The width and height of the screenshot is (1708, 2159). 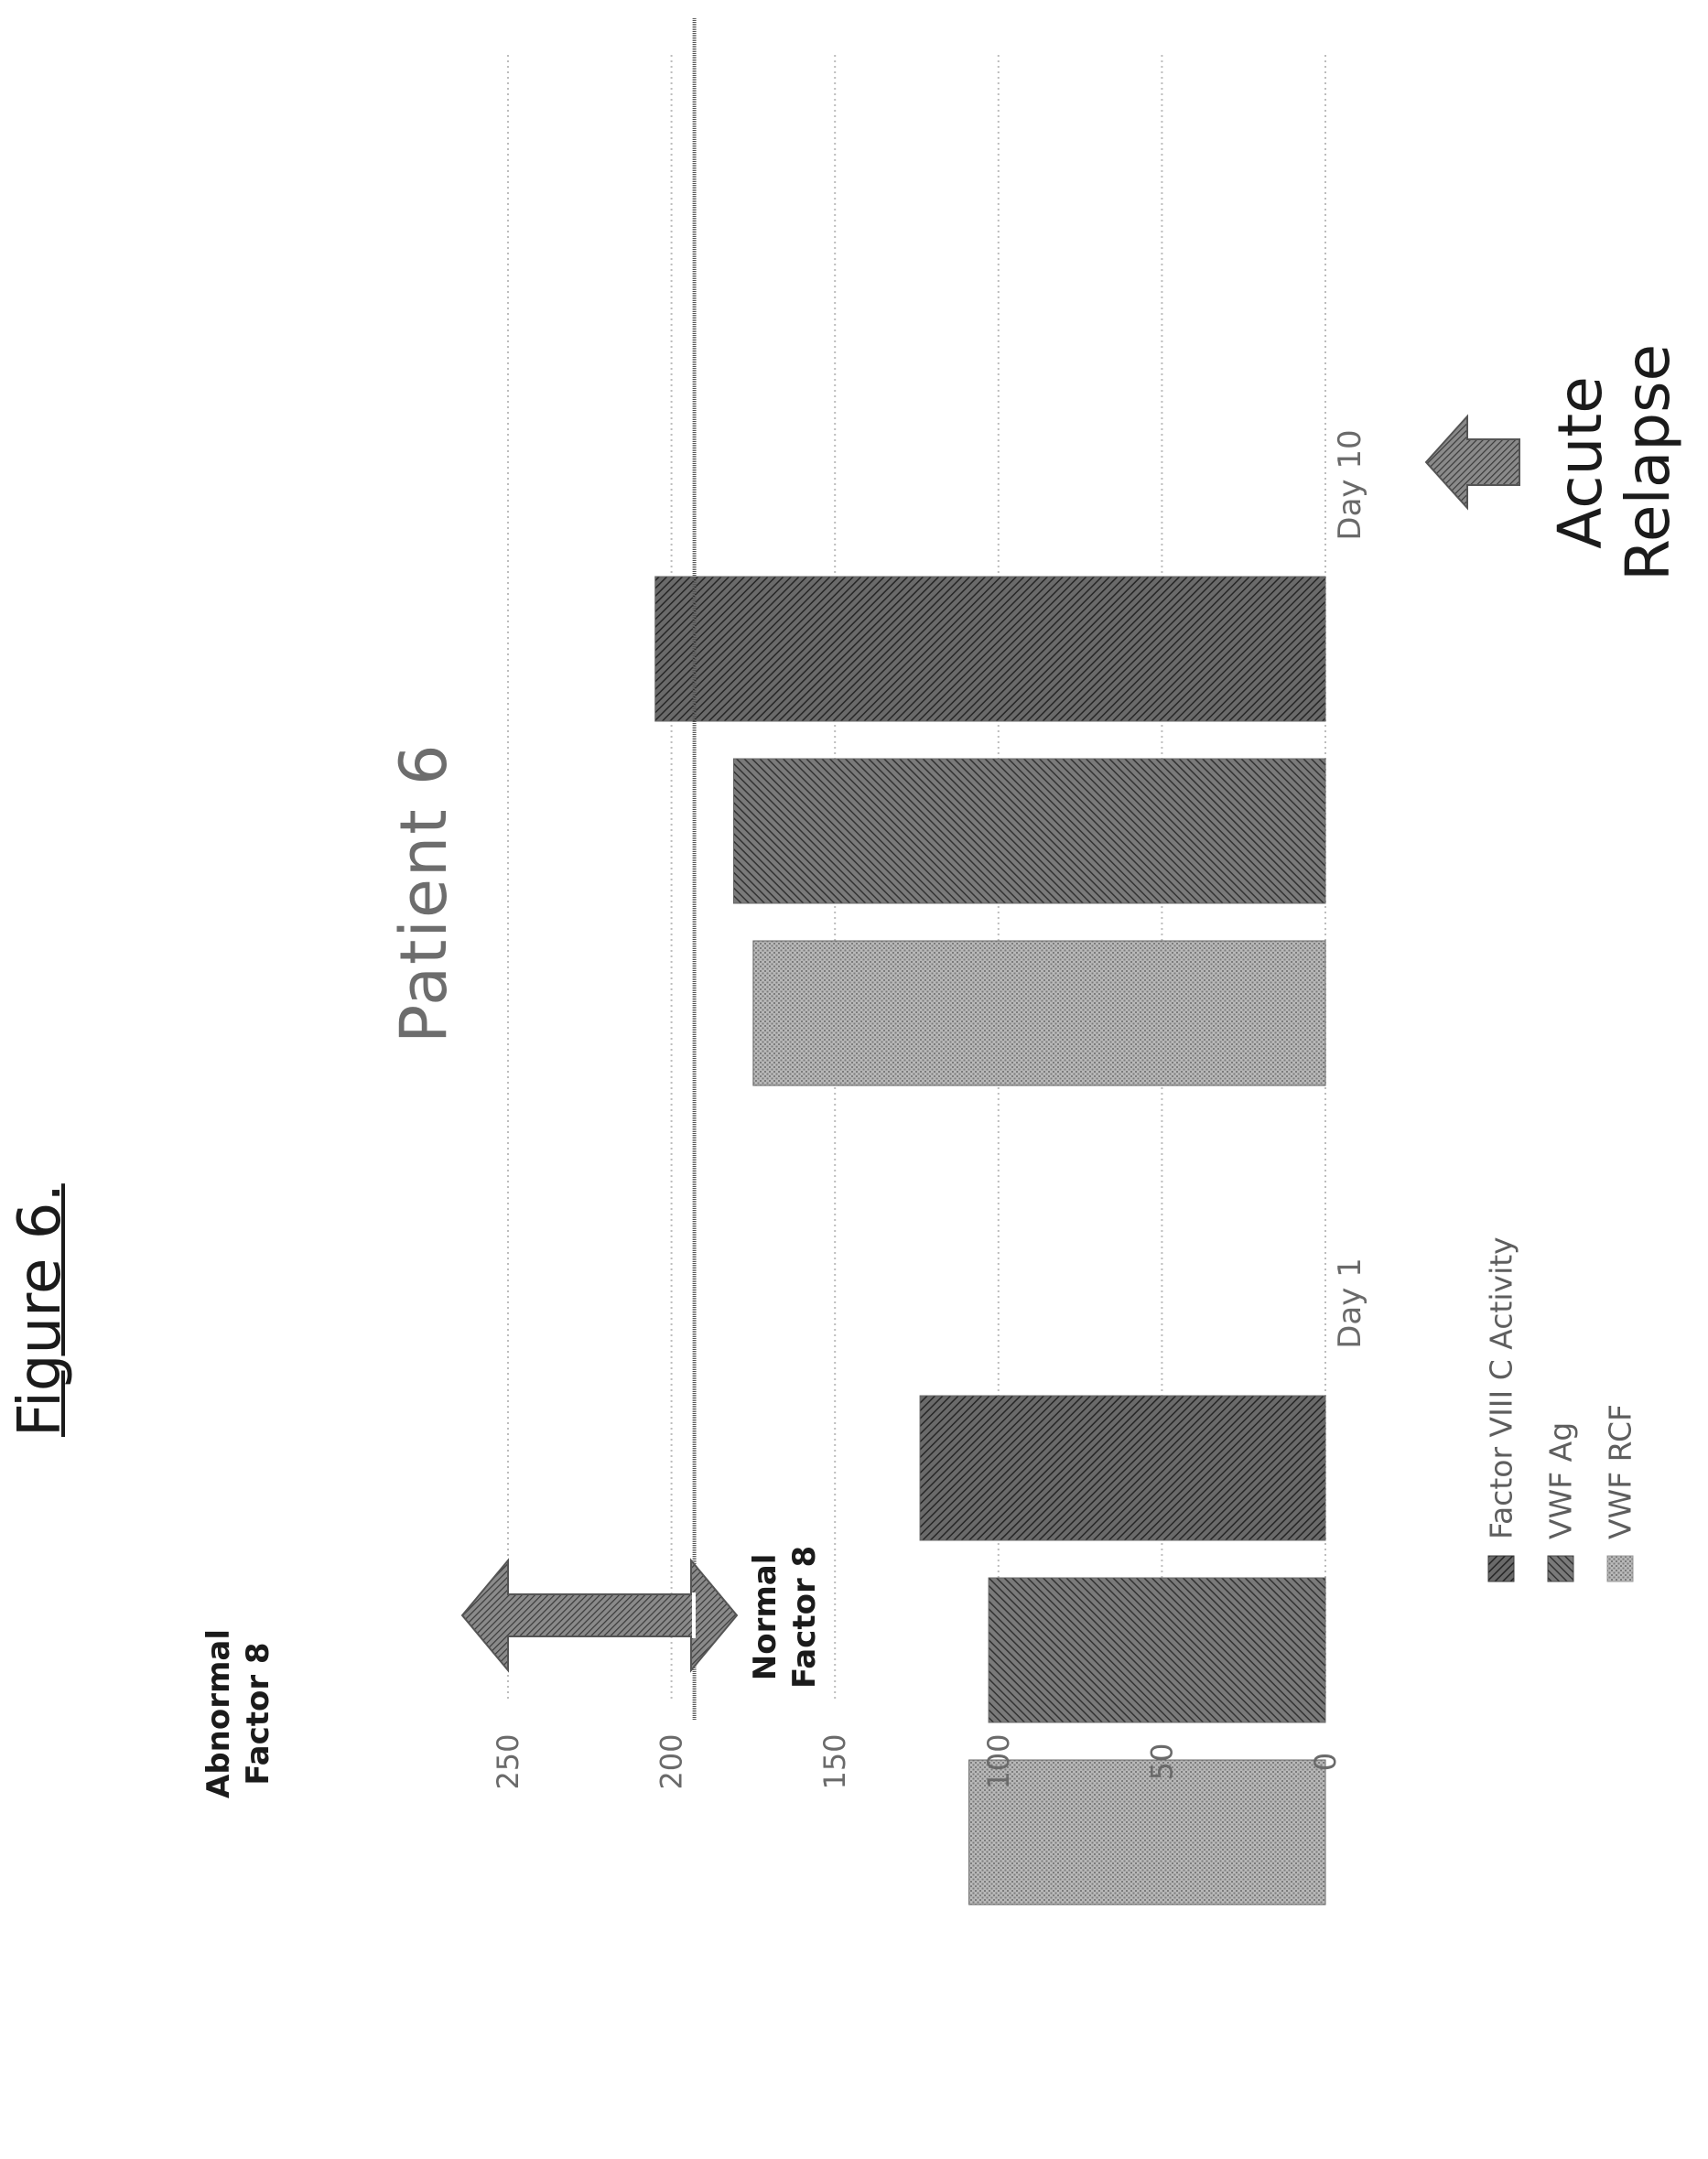 I want to click on category-label: Day 1, so click(x=1350, y=1304).